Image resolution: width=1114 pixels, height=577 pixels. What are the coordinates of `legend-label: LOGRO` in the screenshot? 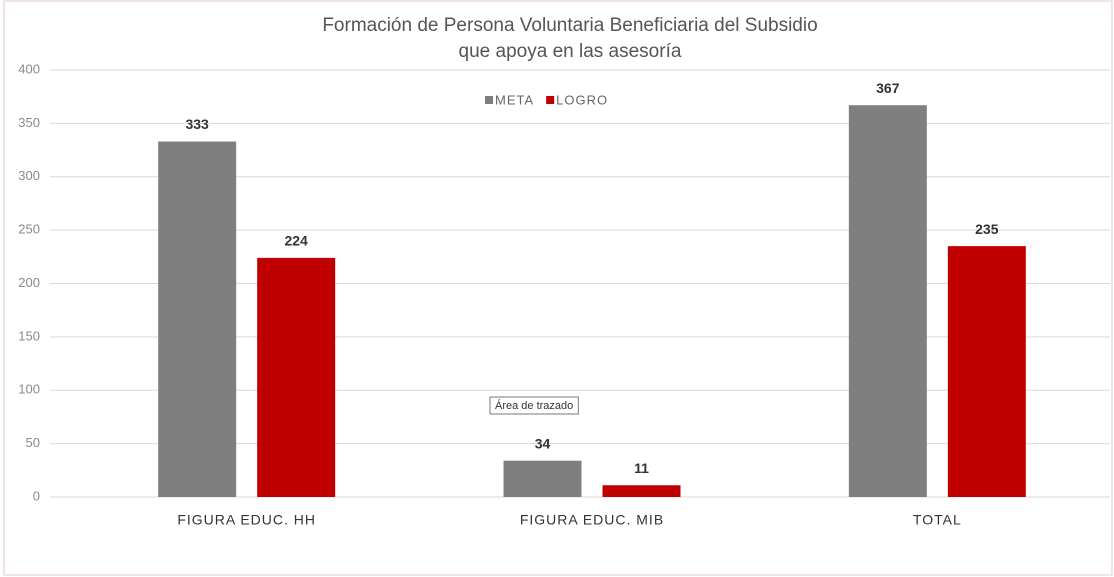 It's located at (582, 99).